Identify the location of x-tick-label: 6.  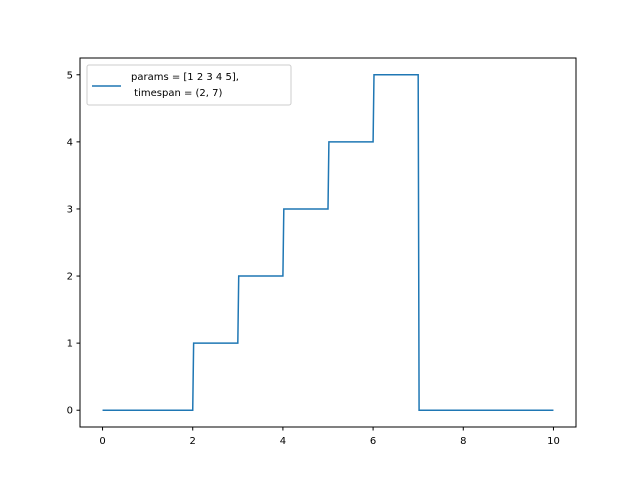
(373, 441).